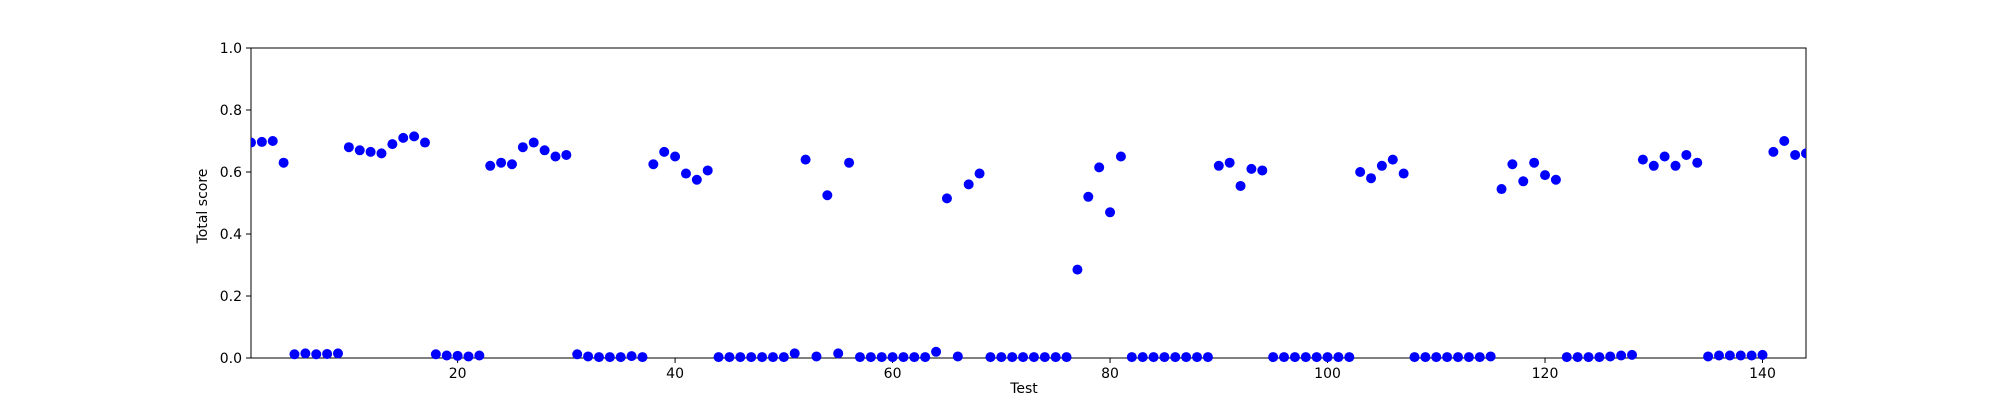 The width and height of the screenshot is (2000, 400). I want to click on y-tick-label: 0.0, so click(231, 359).